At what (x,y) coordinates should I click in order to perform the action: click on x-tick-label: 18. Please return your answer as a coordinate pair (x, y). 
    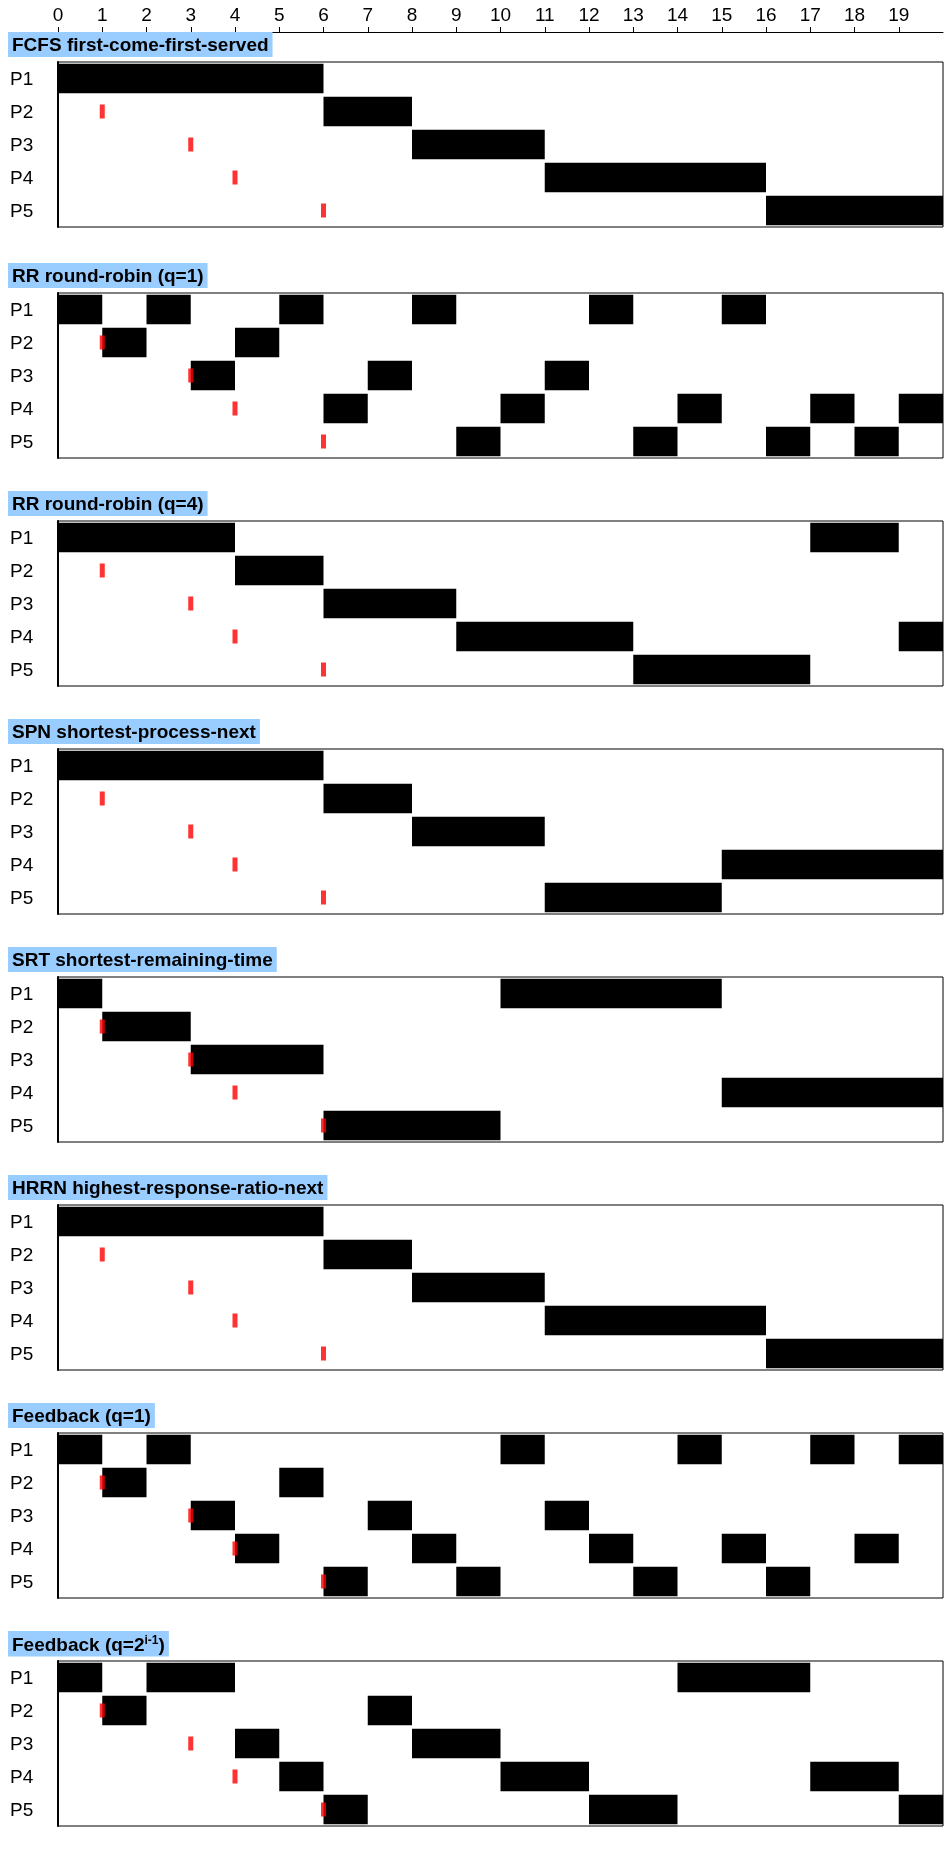
    Looking at the image, I should click on (854, 14).